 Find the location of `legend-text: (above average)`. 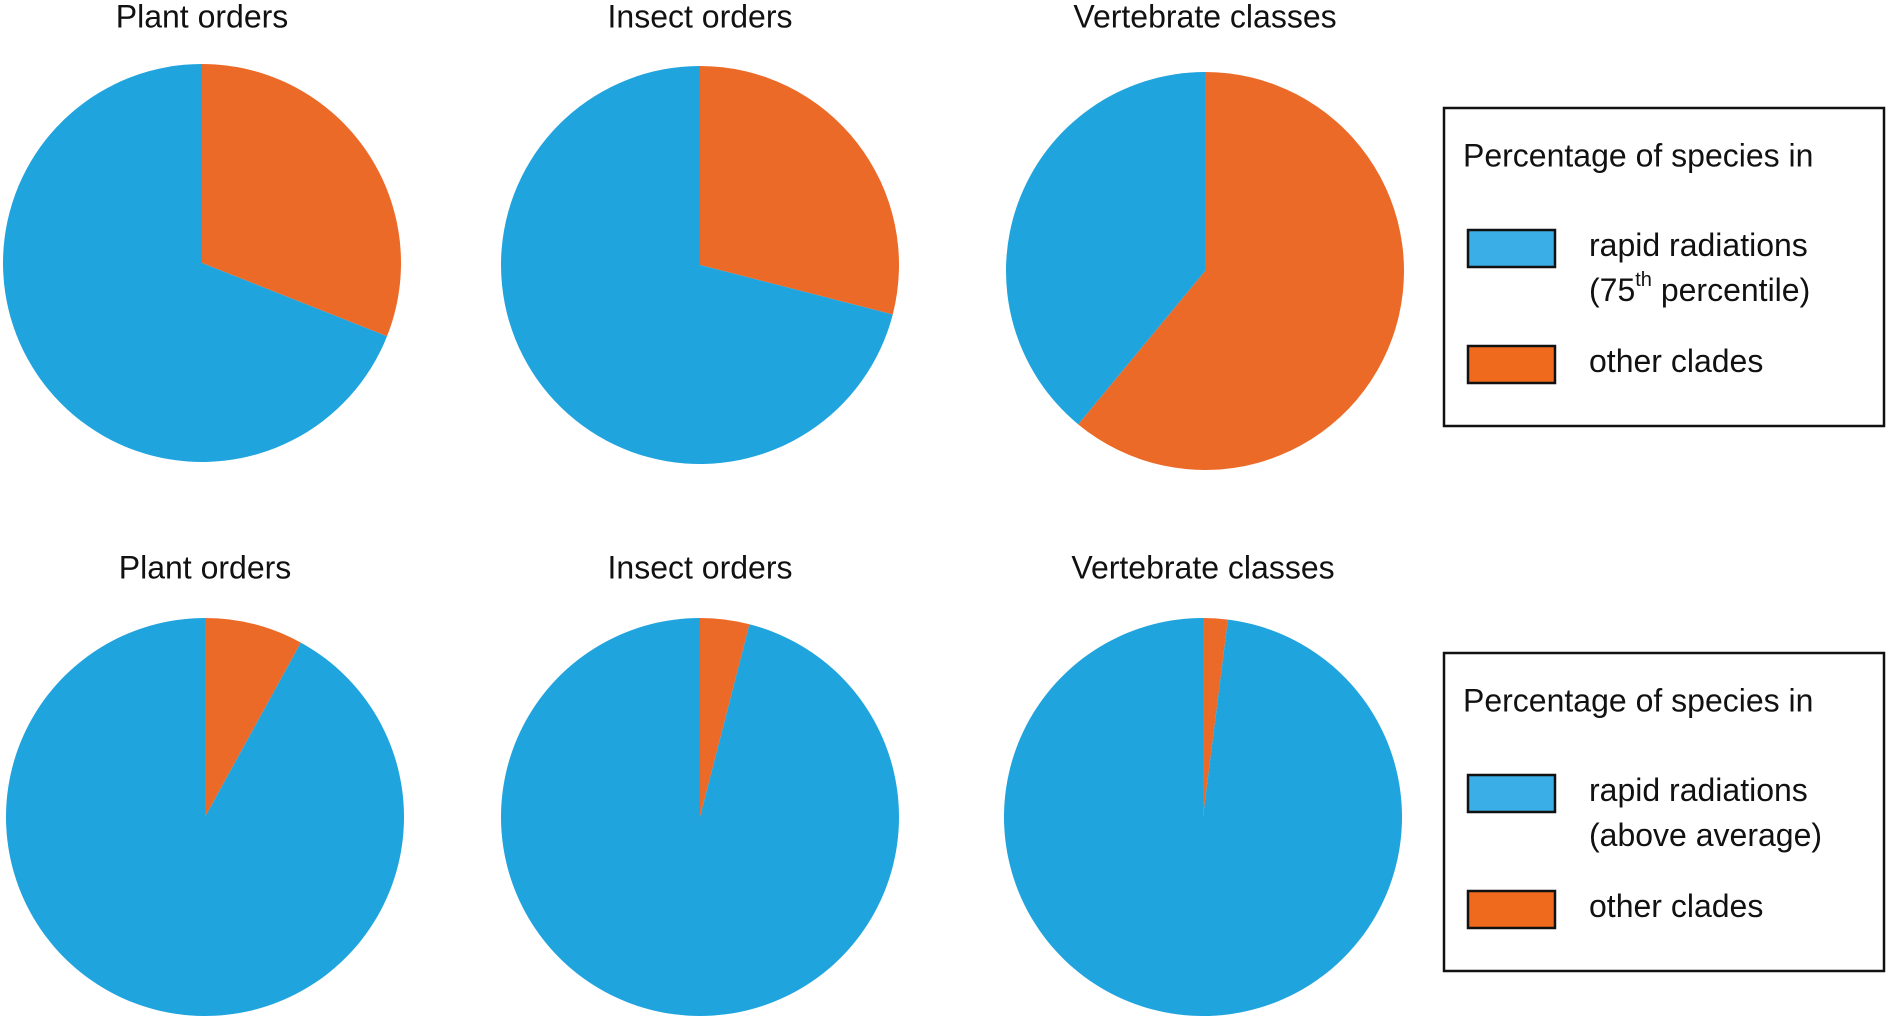

legend-text: (above average) is located at coordinates (1705, 835).